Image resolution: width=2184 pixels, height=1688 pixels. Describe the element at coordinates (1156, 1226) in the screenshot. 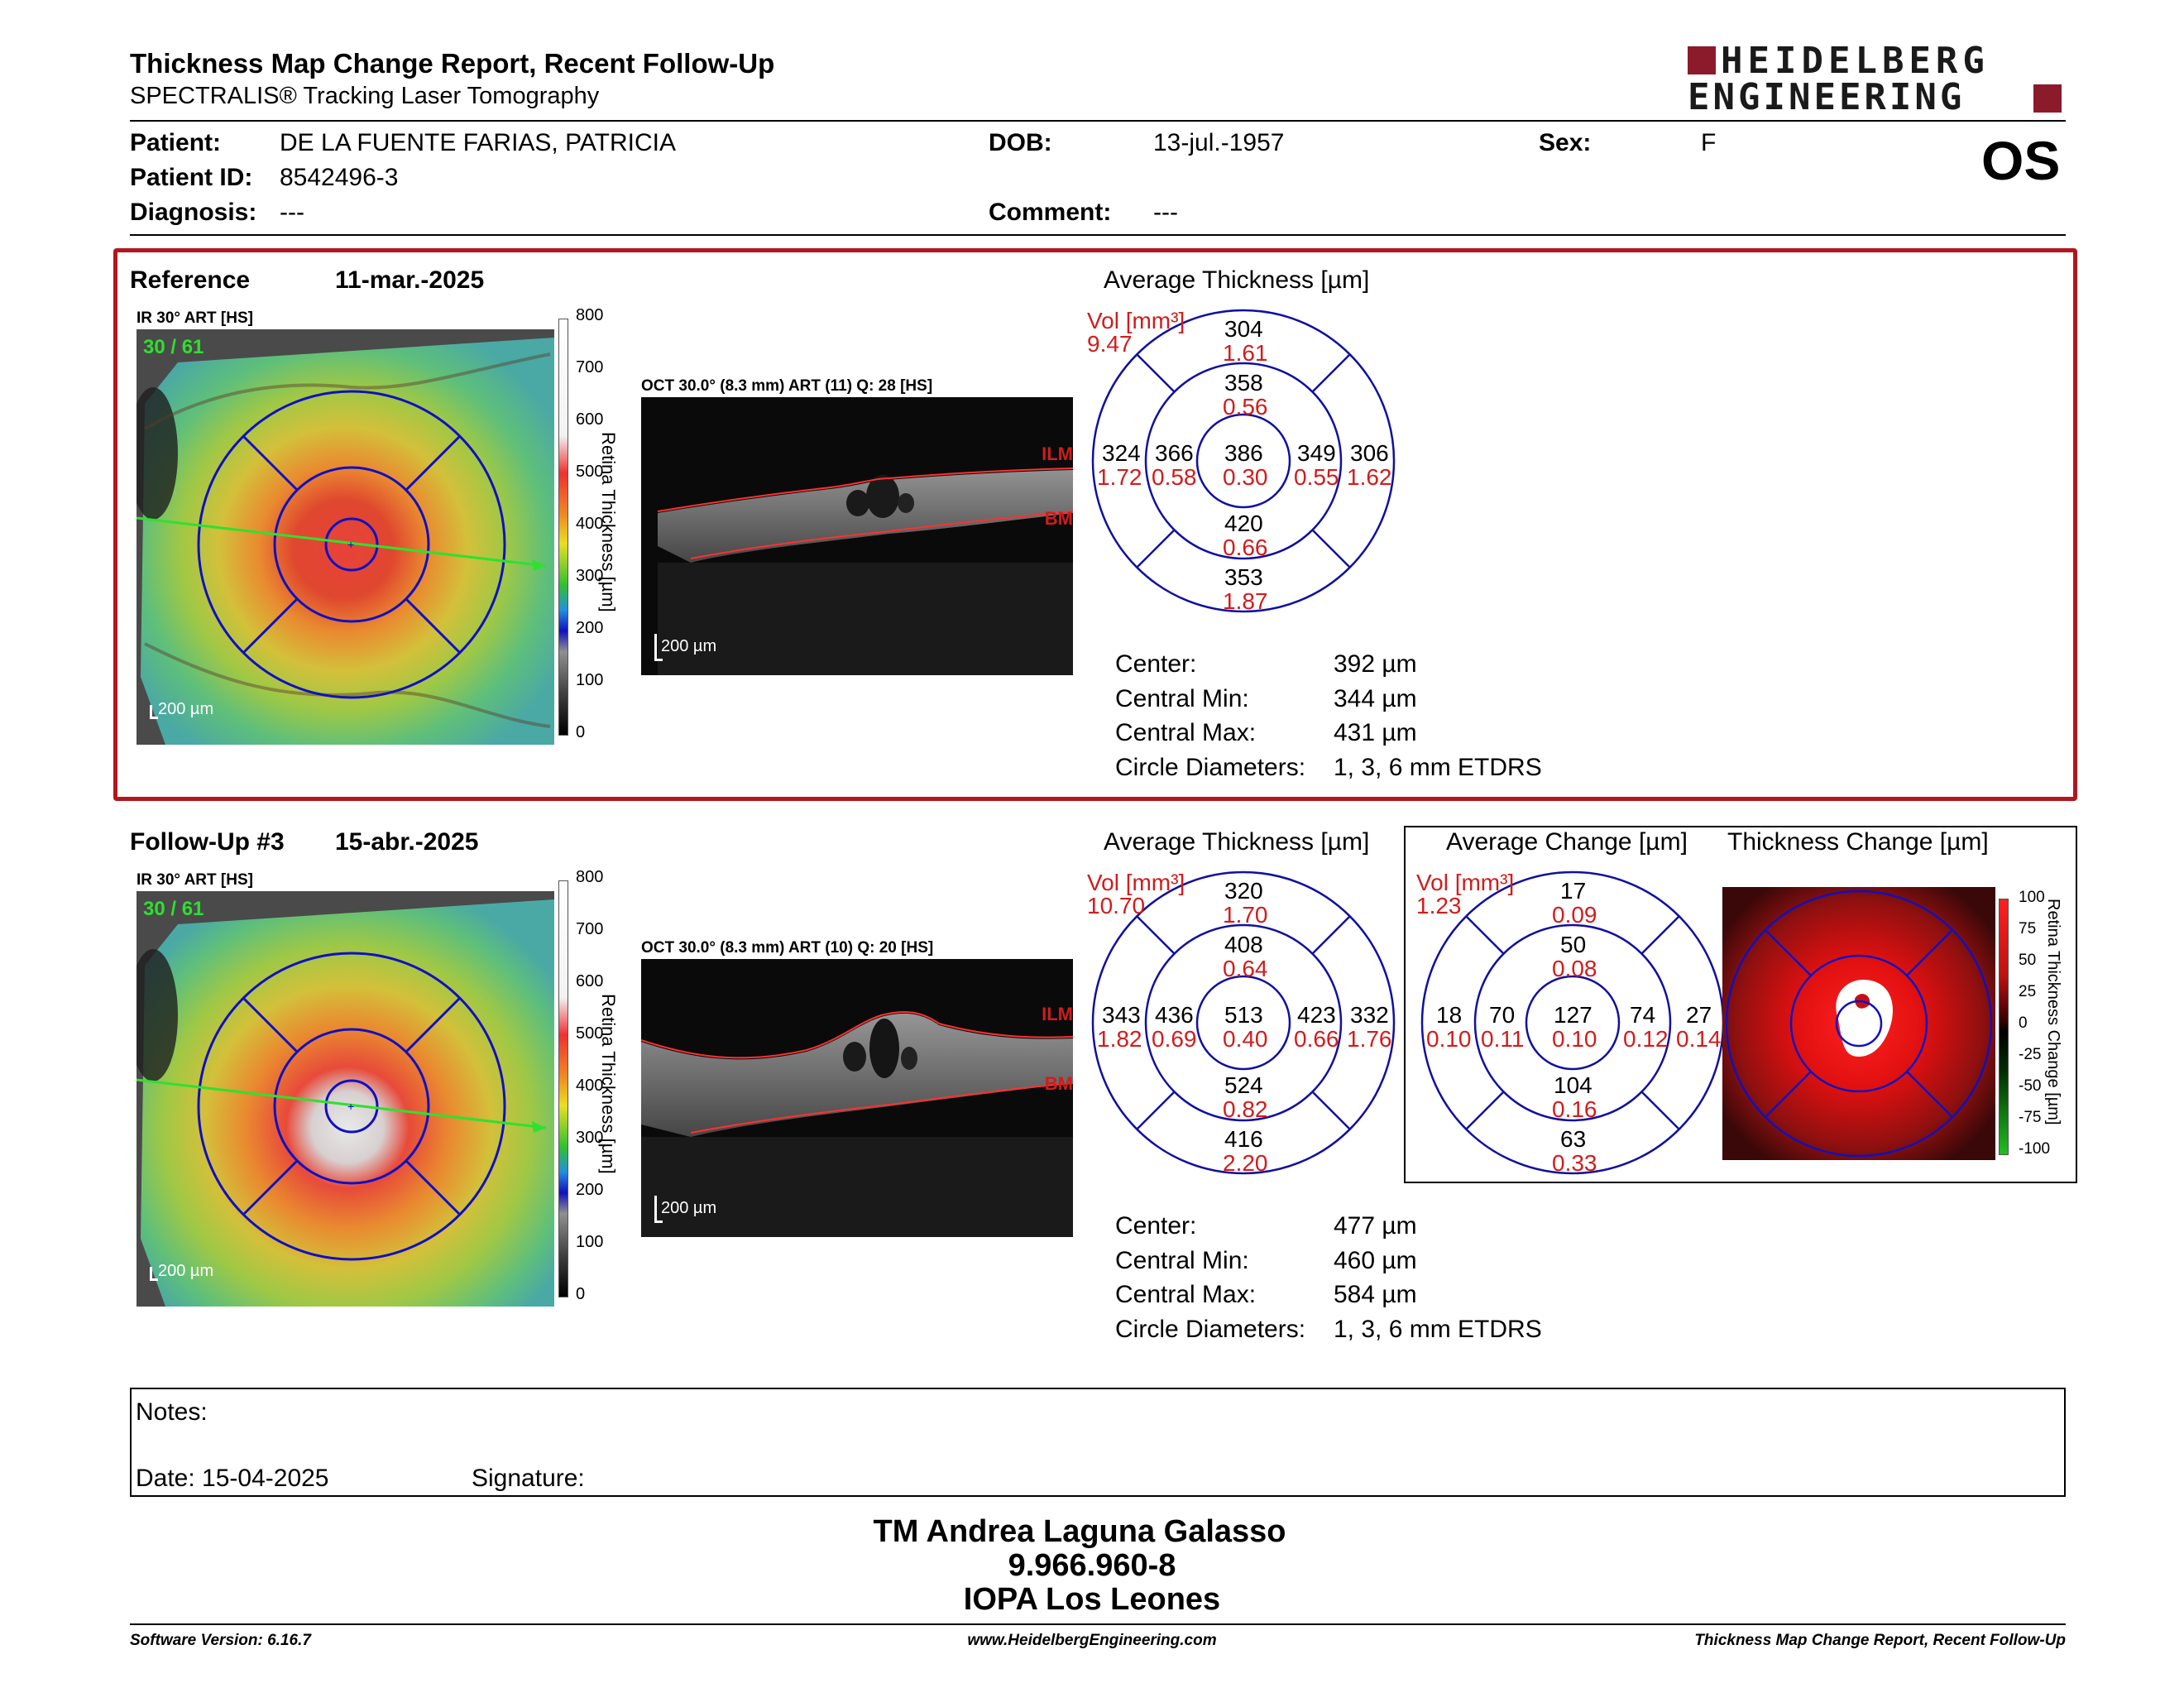

I see `fu-stat-center-label: Center:` at that location.